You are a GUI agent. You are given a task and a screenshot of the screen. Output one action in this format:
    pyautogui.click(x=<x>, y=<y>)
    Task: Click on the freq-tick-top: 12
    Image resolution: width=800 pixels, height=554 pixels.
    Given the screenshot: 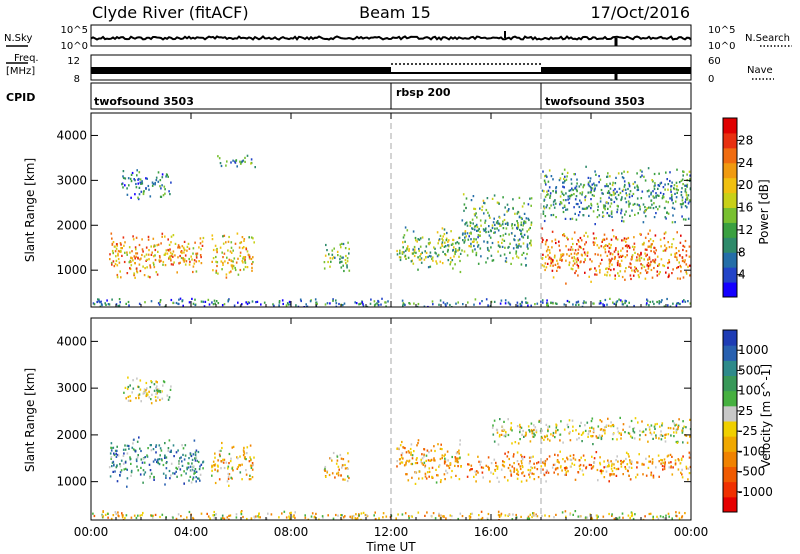 What is the action you would take?
    pyautogui.click(x=73, y=61)
    